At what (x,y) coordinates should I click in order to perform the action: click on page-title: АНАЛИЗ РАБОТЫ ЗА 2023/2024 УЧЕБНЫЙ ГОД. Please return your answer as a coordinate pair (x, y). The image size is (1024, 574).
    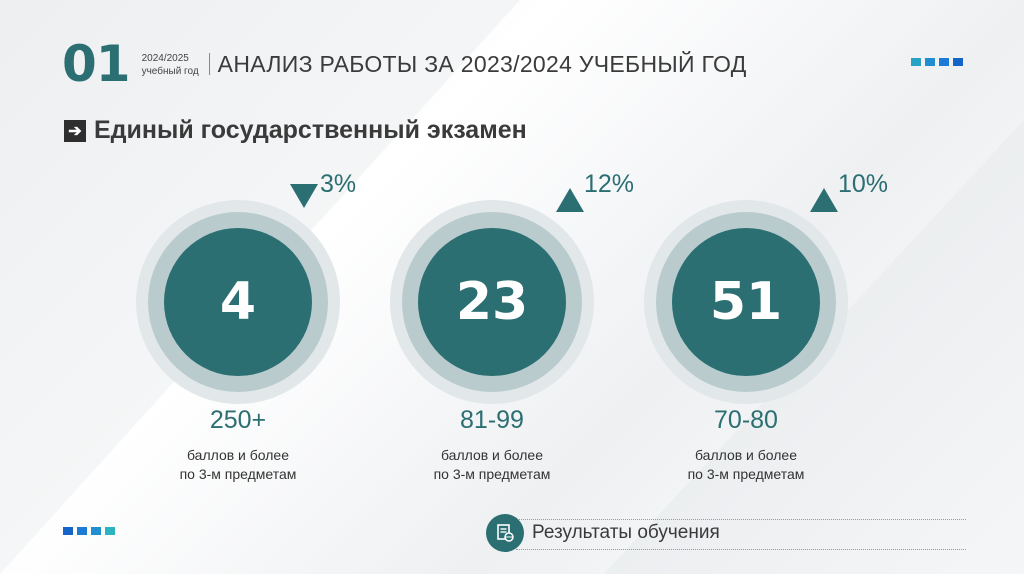
    Looking at the image, I should click on (482, 63).